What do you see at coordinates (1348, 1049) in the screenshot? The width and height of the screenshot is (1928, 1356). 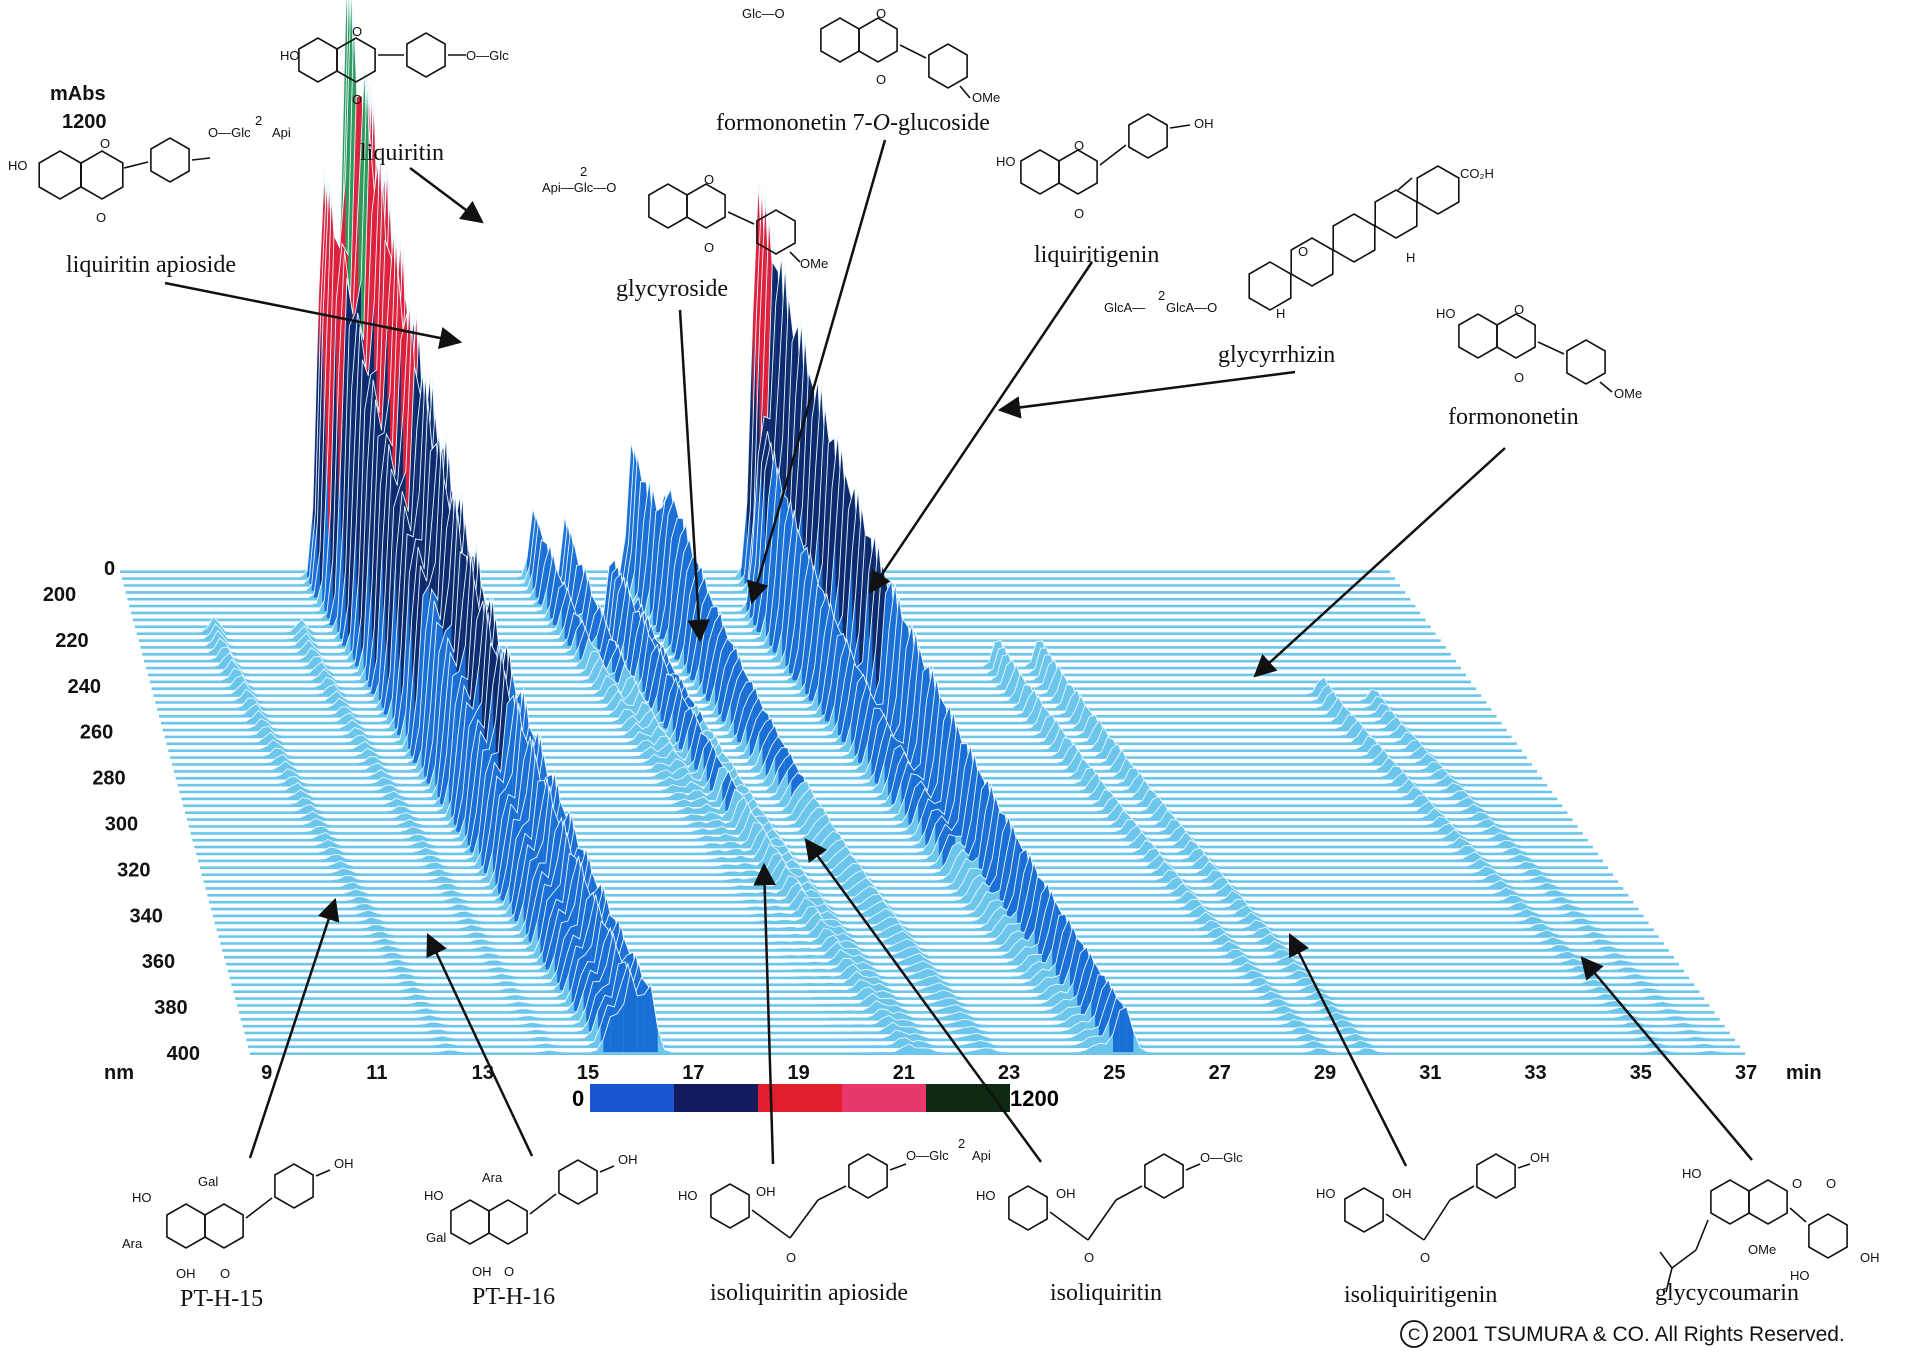 I see `arrow-isoliquiritigenin` at bounding box center [1348, 1049].